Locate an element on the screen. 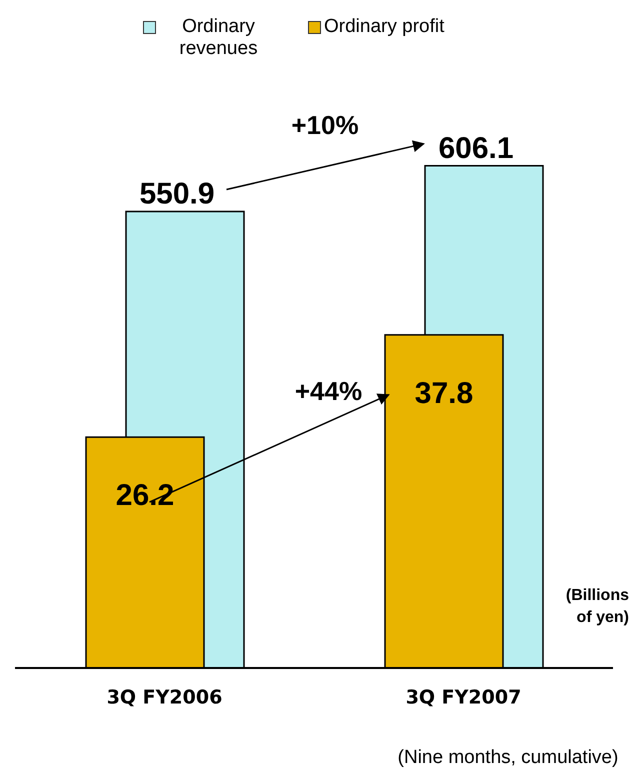  annotation: (Billions of yen) is located at coordinates (598, 606).